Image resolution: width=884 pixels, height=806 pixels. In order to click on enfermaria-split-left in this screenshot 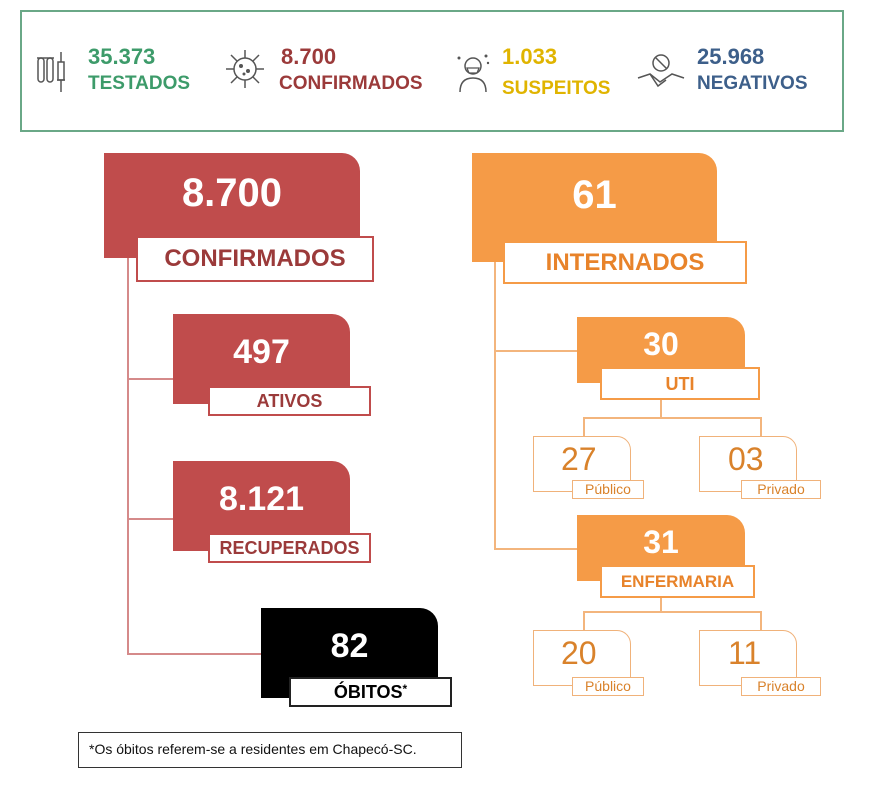, I will do `click(584, 620)`.